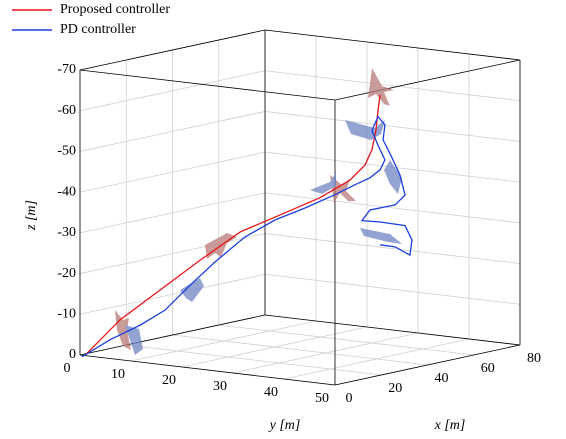 The height and width of the screenshot is (439, 566). I want to click on y-tick-label: 40, so click(271, 392).